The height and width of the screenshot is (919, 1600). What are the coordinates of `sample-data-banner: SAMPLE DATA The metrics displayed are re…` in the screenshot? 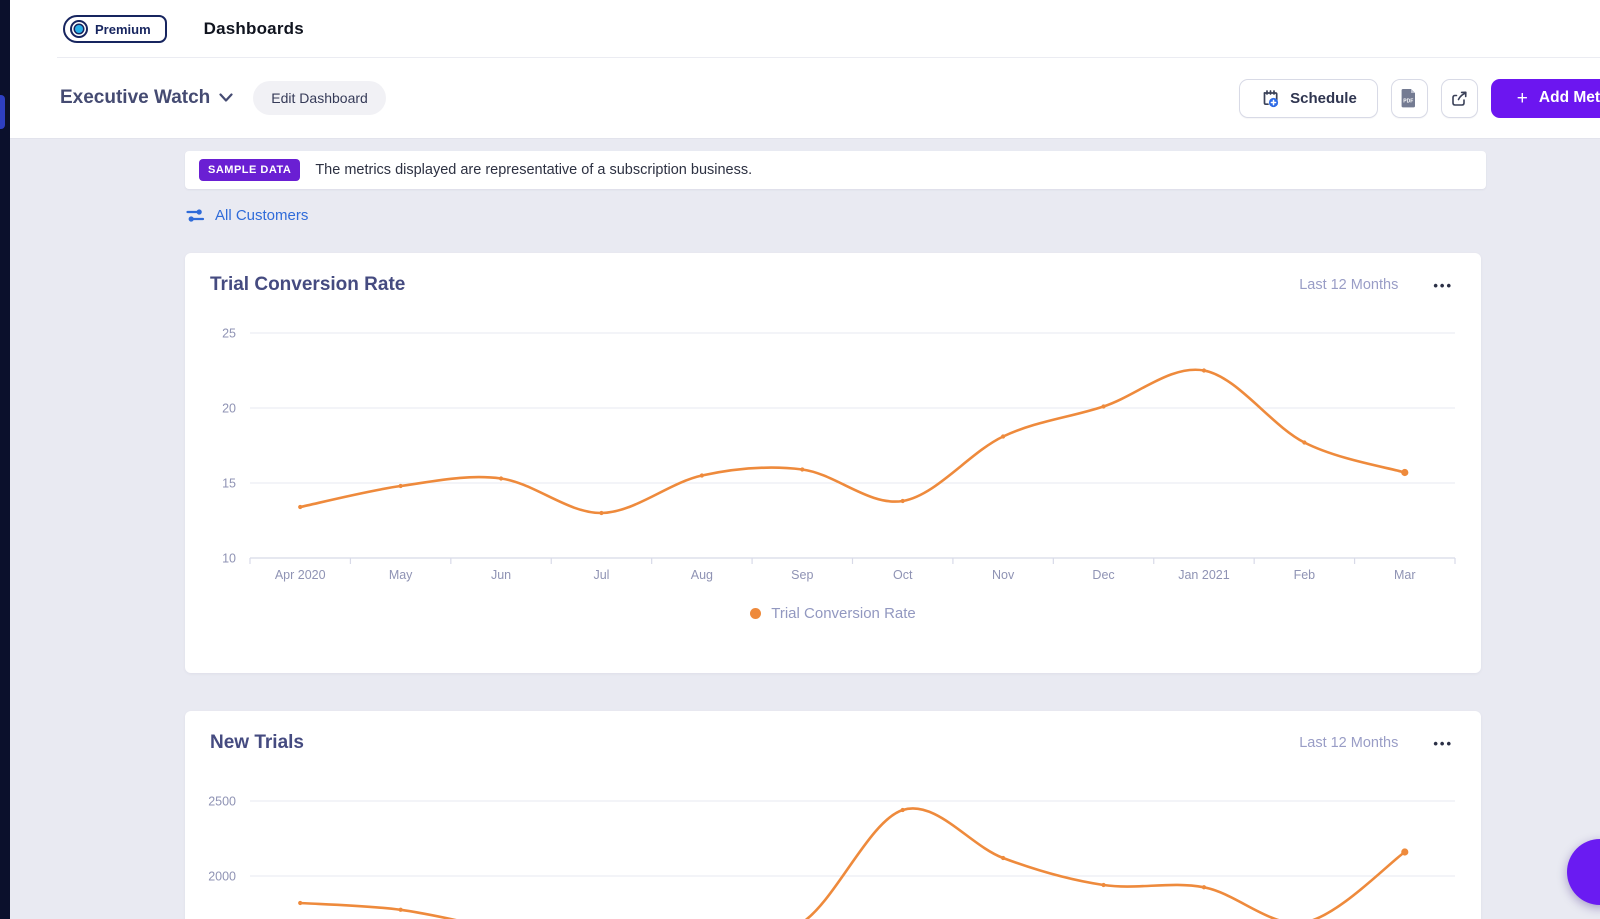 It's located at (835, 170).